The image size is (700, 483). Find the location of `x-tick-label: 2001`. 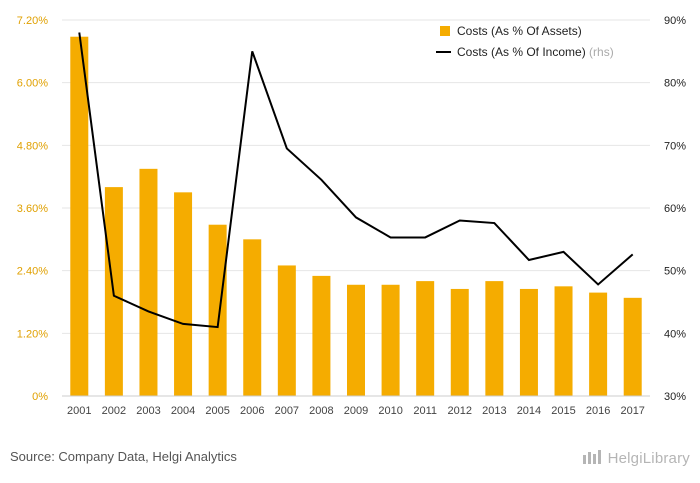

x-tick-label: 2001 is located at coordinates (79, 411).